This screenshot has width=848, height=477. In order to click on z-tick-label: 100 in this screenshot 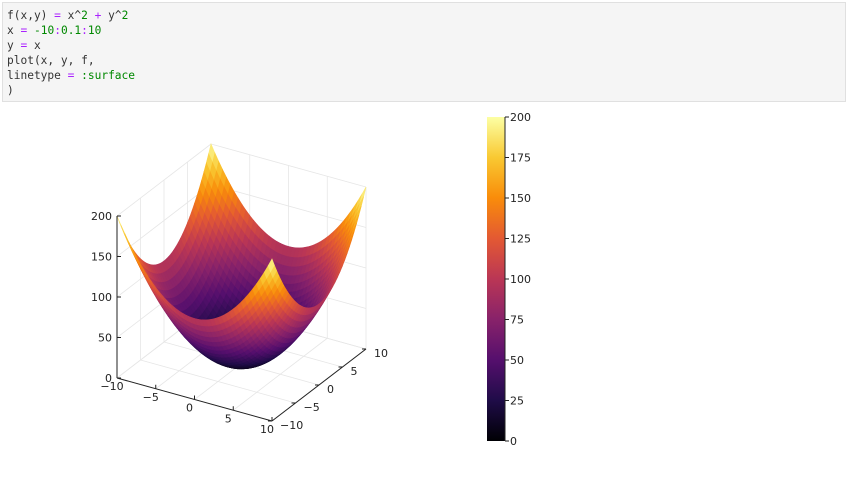, I will do `click(101, 297)`.